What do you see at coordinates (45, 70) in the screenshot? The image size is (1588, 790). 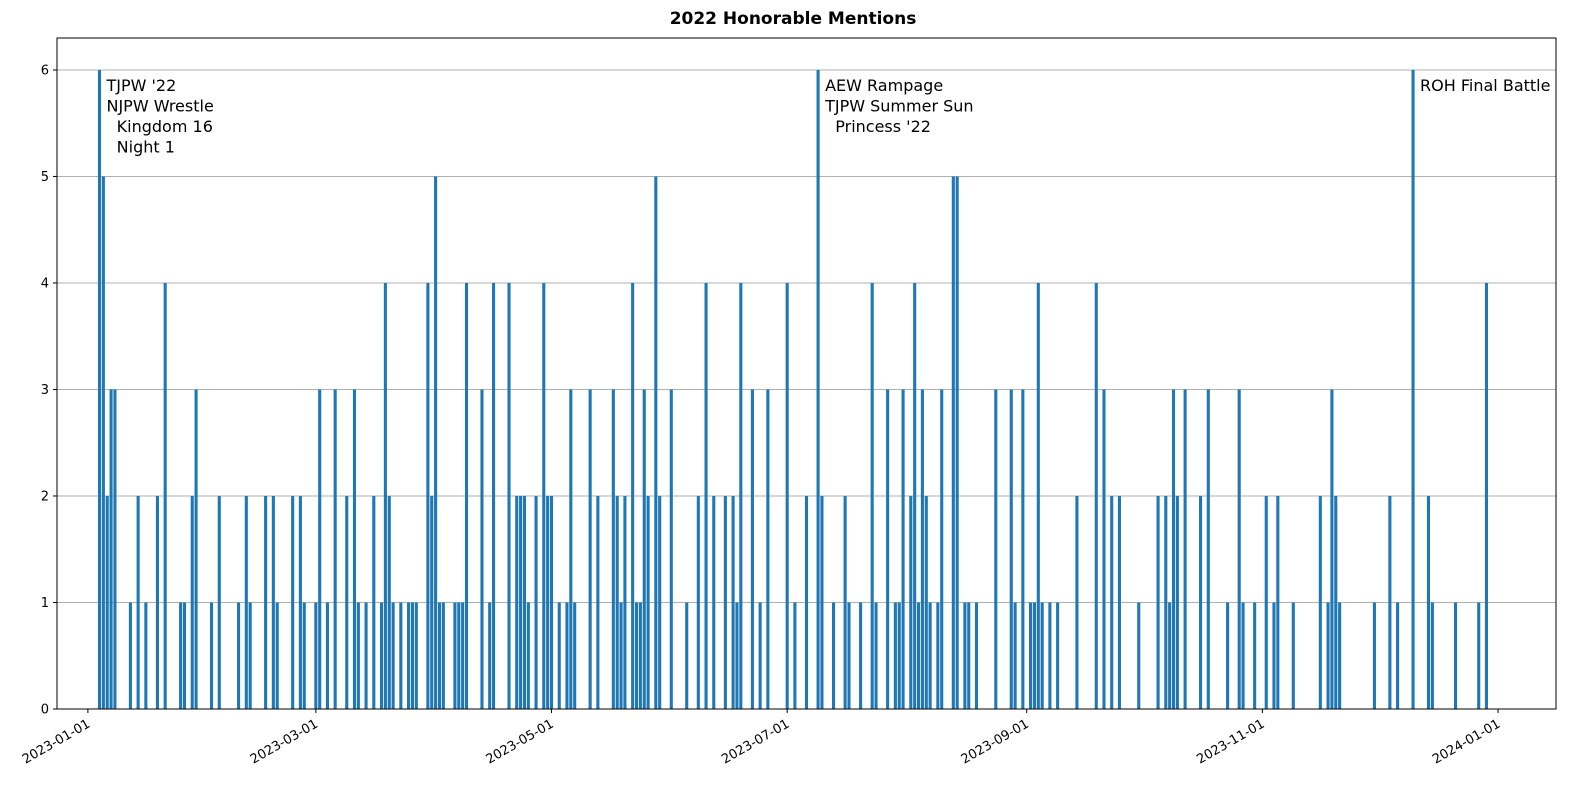 I see `y-tick-label: 6` at bounding box center [45, 70].